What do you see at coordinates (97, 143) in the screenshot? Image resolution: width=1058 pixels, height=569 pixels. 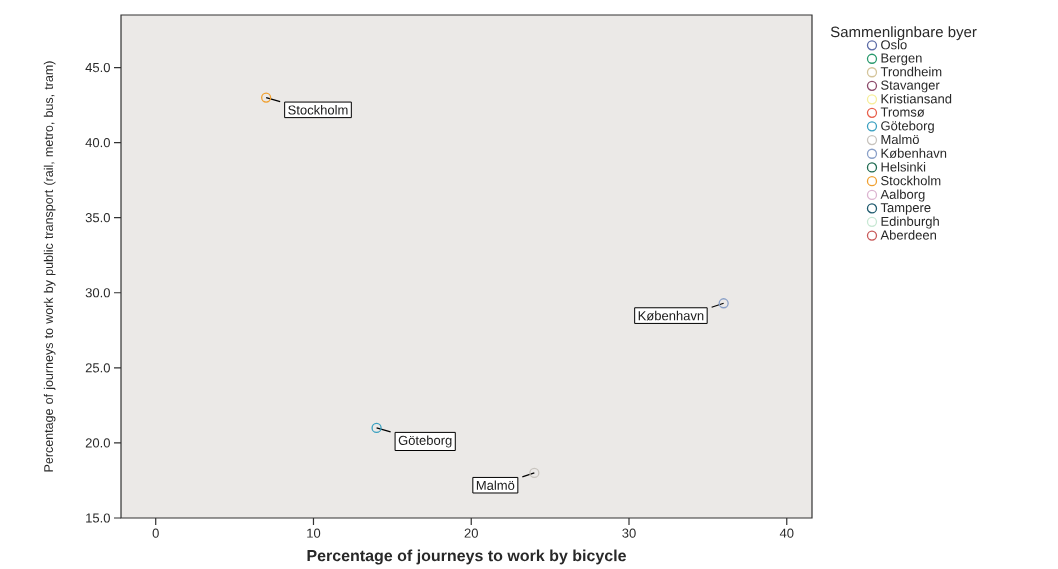 I see `y-tick-label: 40.0` at bounding box center [97, 143].